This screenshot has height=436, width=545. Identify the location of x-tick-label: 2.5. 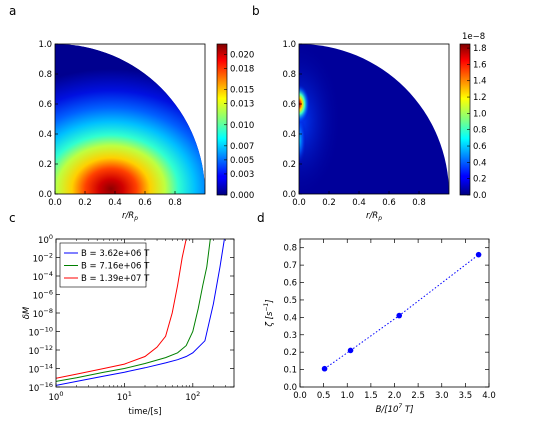
(418, 396).